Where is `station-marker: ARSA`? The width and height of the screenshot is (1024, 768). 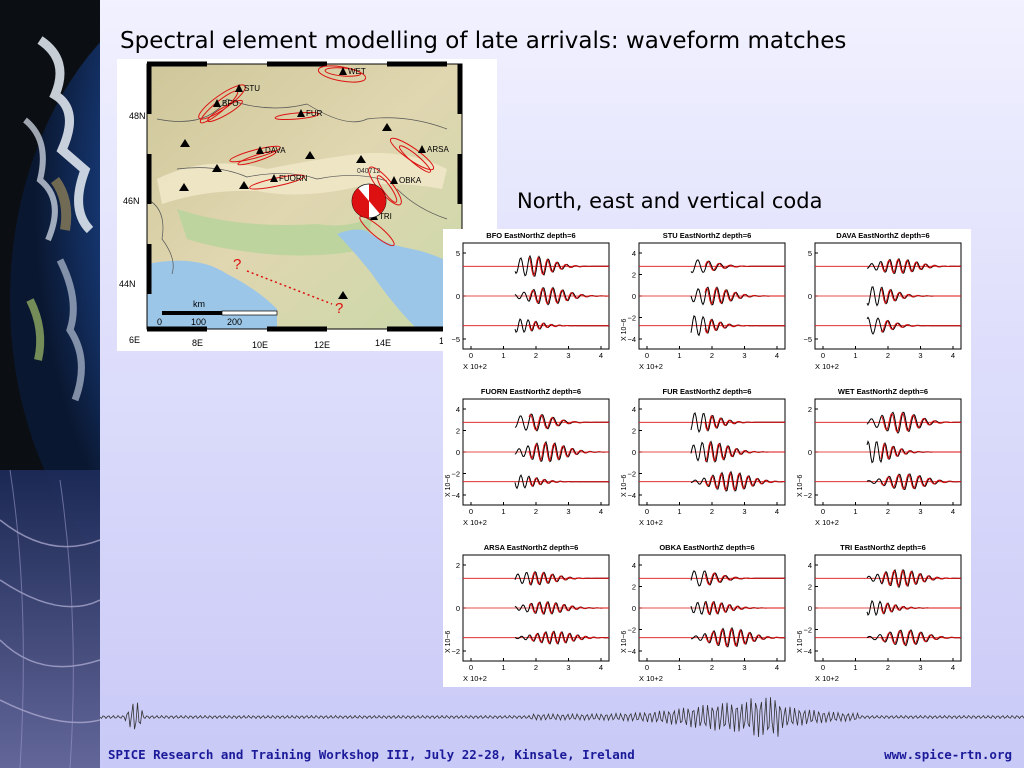 station-marker: ARSA is located at coordinates (433, 149).